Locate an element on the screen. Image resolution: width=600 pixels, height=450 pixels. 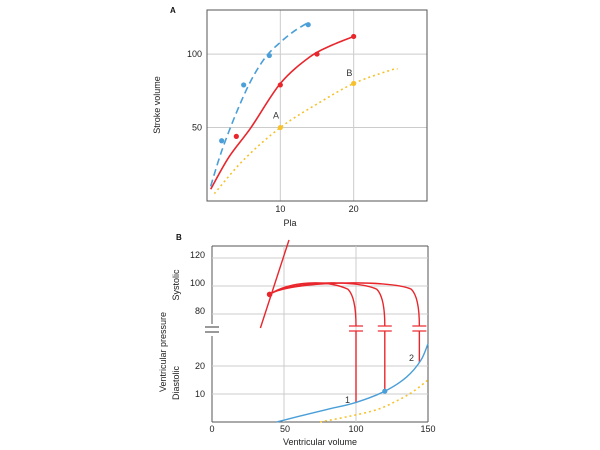
y-tick-label: 20 is located at coordinates (200, 366).